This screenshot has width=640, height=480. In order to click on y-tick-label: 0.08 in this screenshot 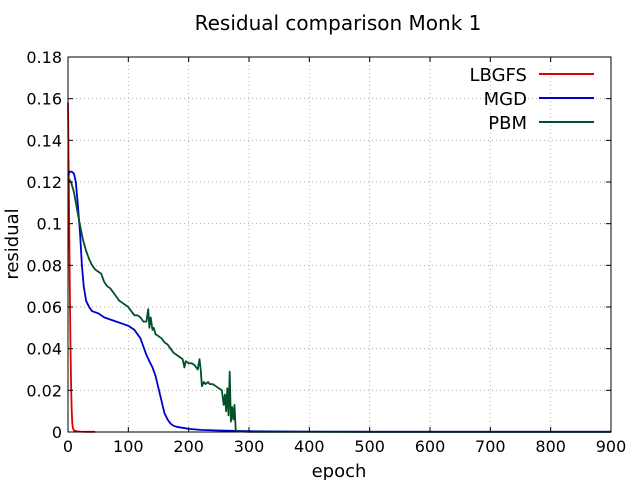, I will do `click(44, 265)`.